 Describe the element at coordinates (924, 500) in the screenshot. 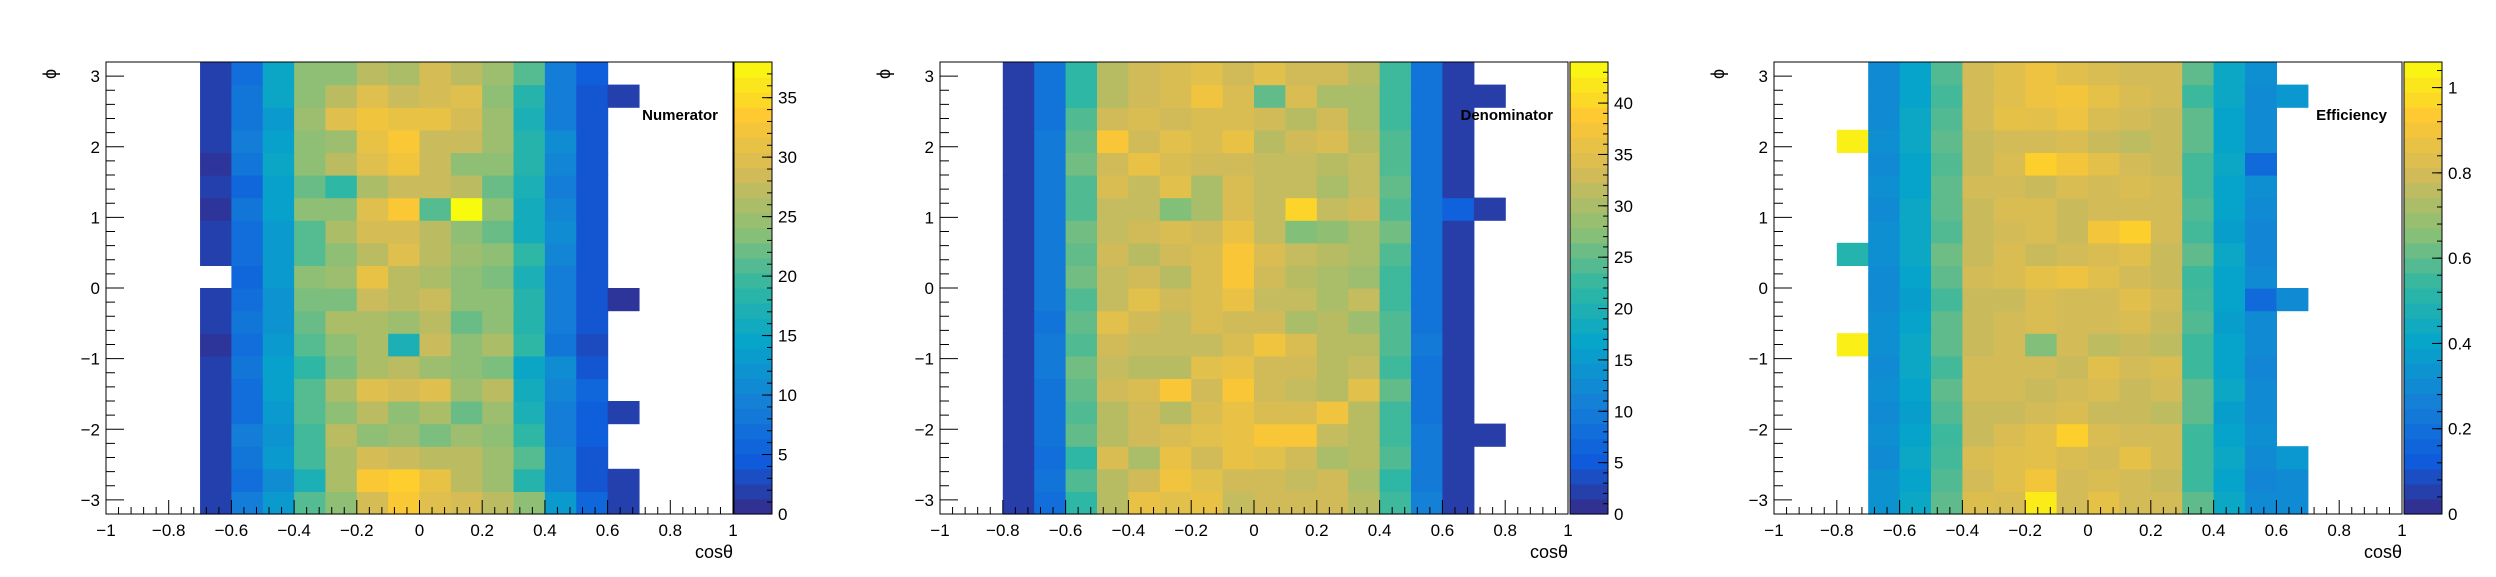

I see `y-tick-label: −3` at that location.